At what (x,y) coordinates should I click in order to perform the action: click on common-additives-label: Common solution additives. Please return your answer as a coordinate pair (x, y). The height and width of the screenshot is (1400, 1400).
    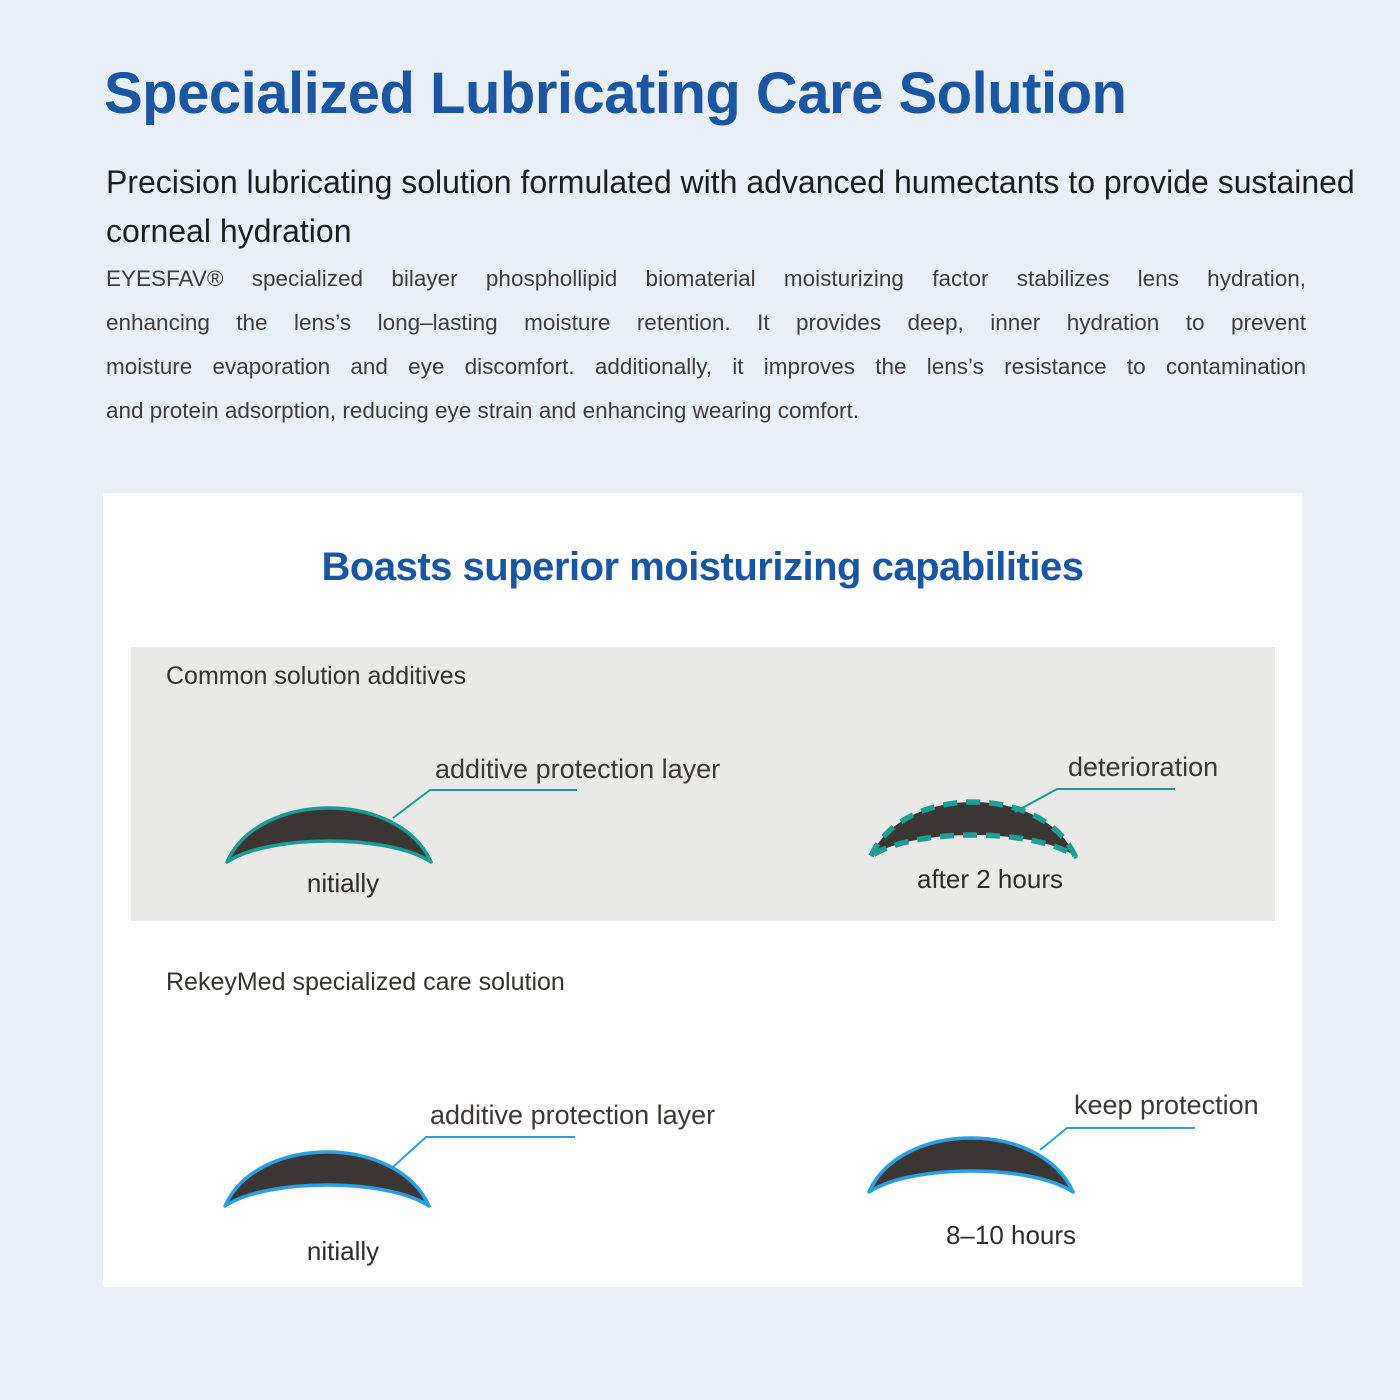
    Looking at the image, I should click on (316, 676).